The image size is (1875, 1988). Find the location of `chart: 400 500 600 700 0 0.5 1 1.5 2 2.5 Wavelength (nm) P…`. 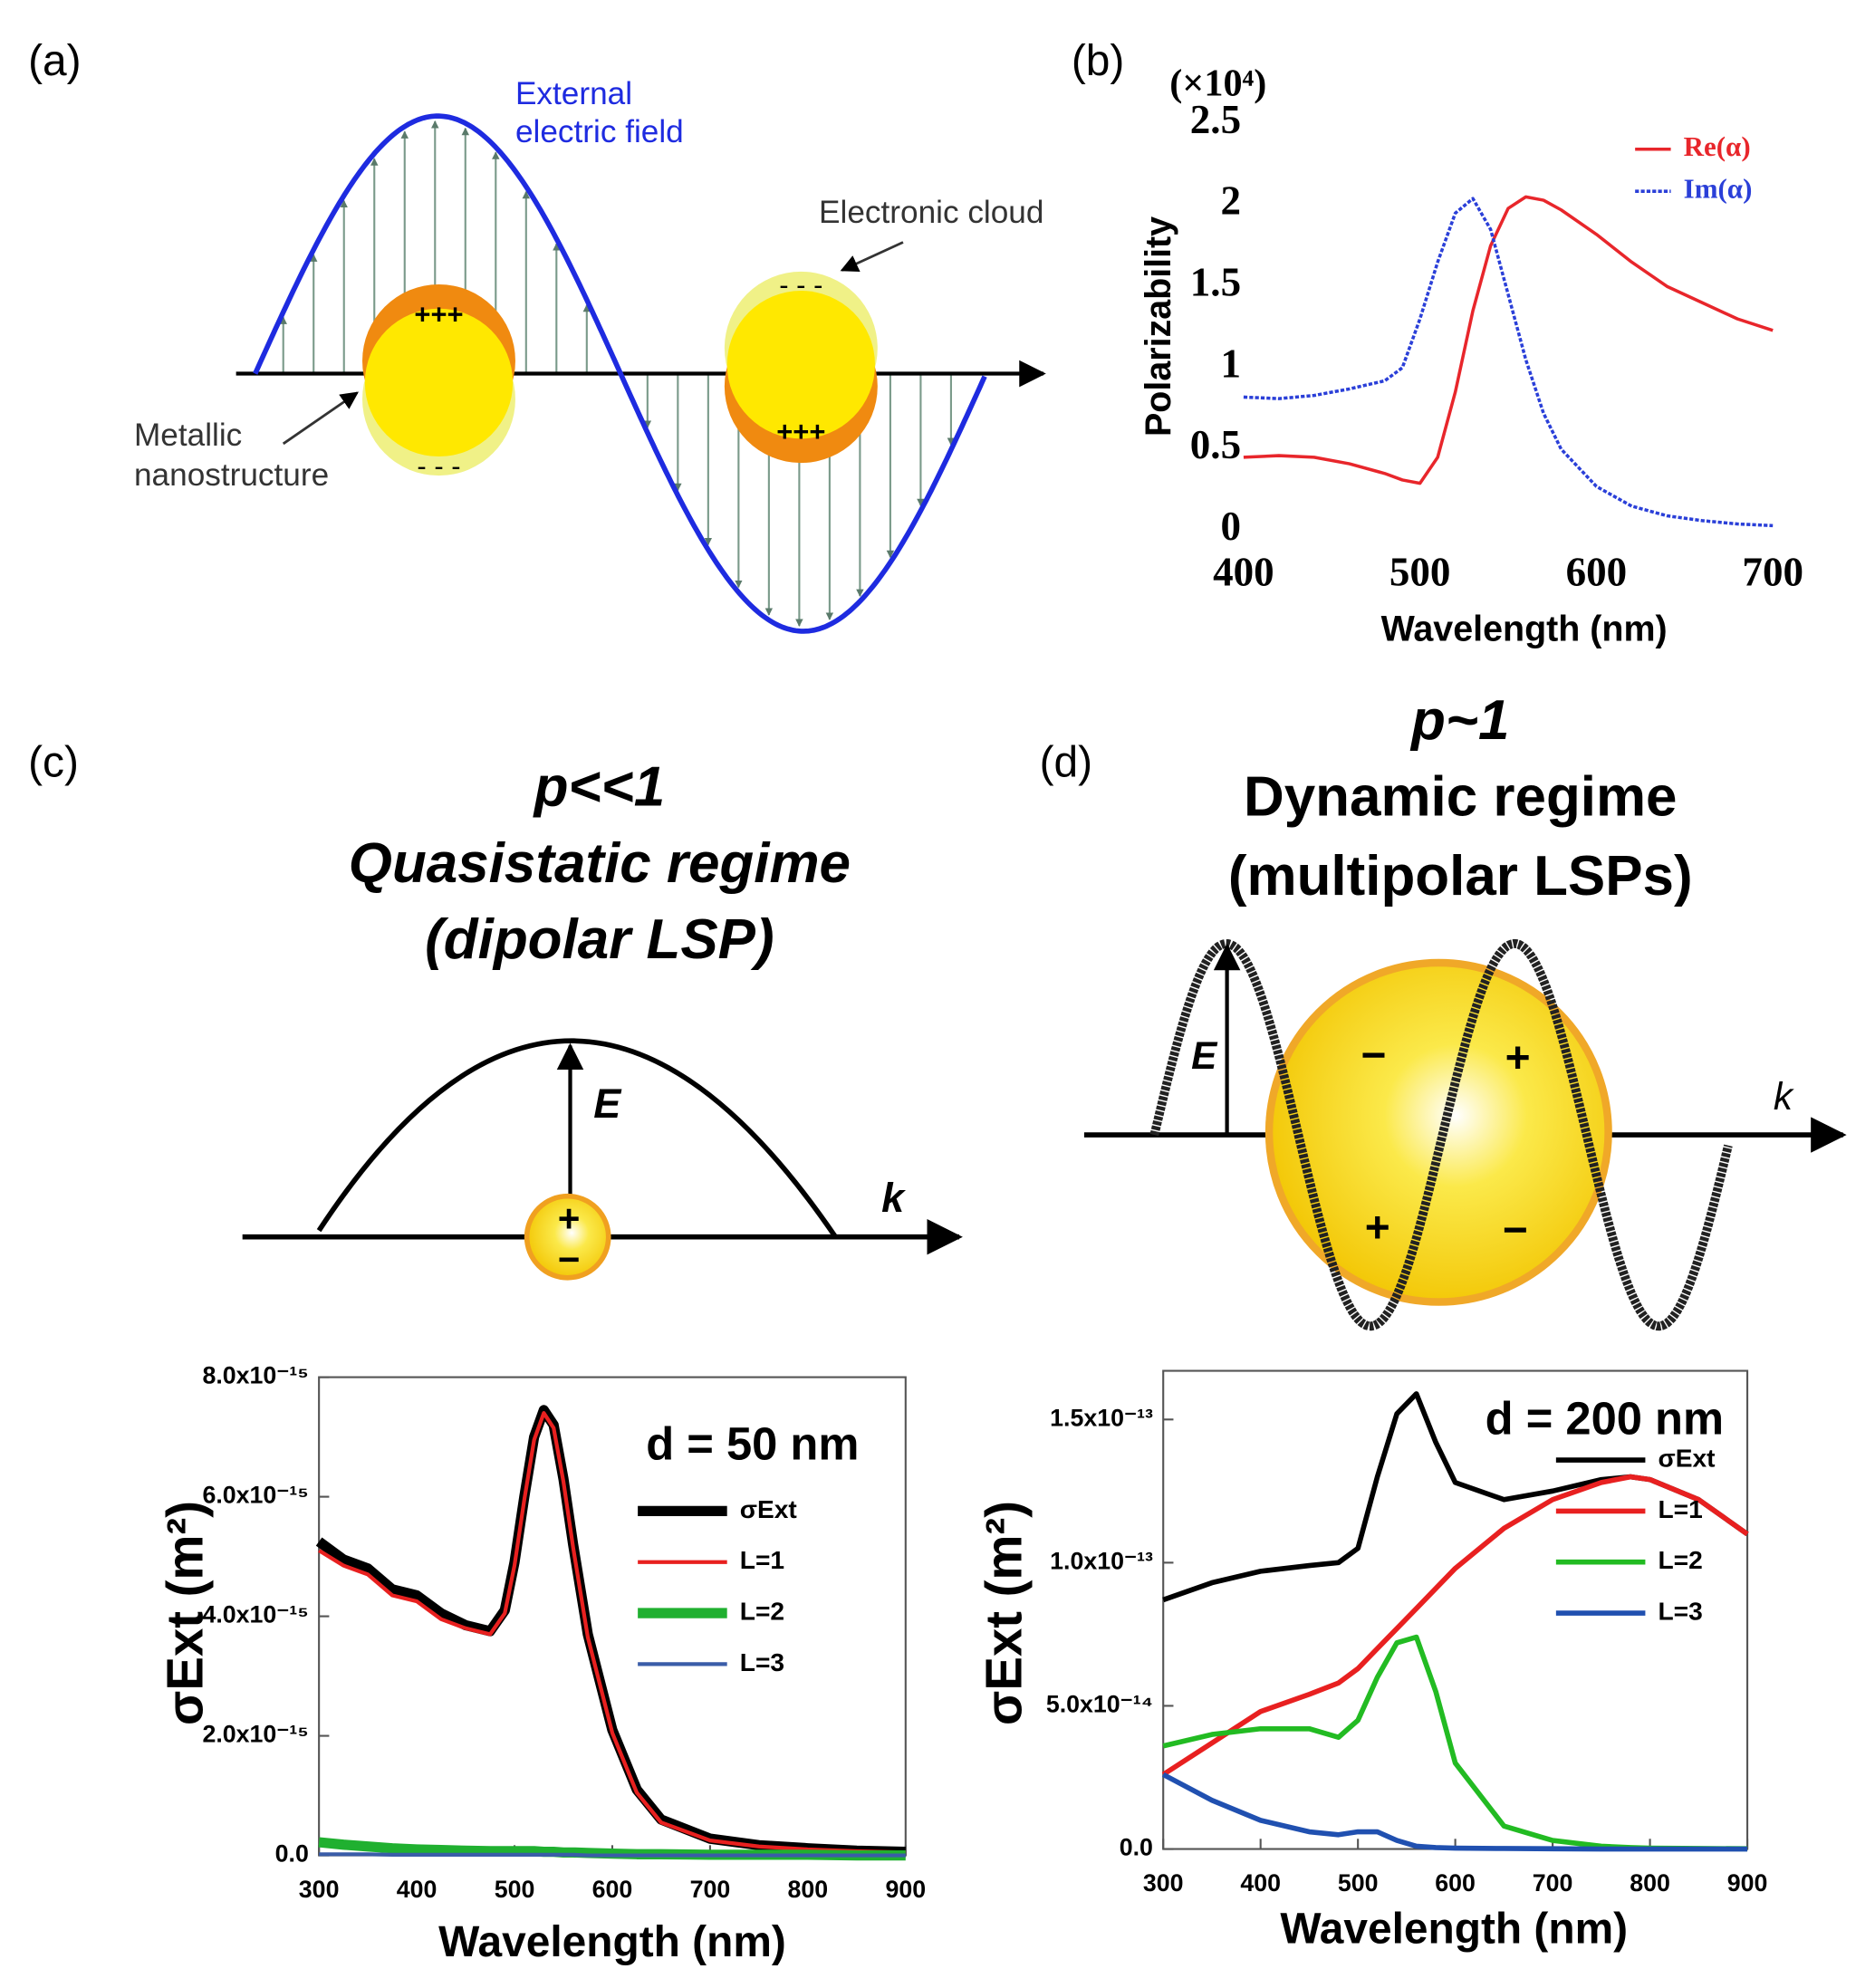

chart: 400 500 600 700 0 0.5 1 1.5 2 2.5 Wavelength (nm) P… is located at coordinates (1471, 355).